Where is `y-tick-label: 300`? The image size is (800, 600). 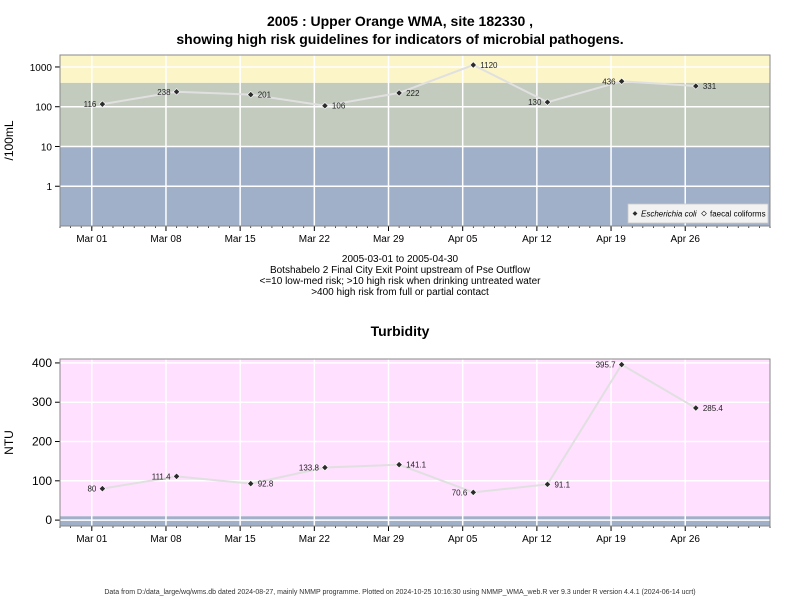
y-tick-label: 300 is located at coordinates (42, 402).